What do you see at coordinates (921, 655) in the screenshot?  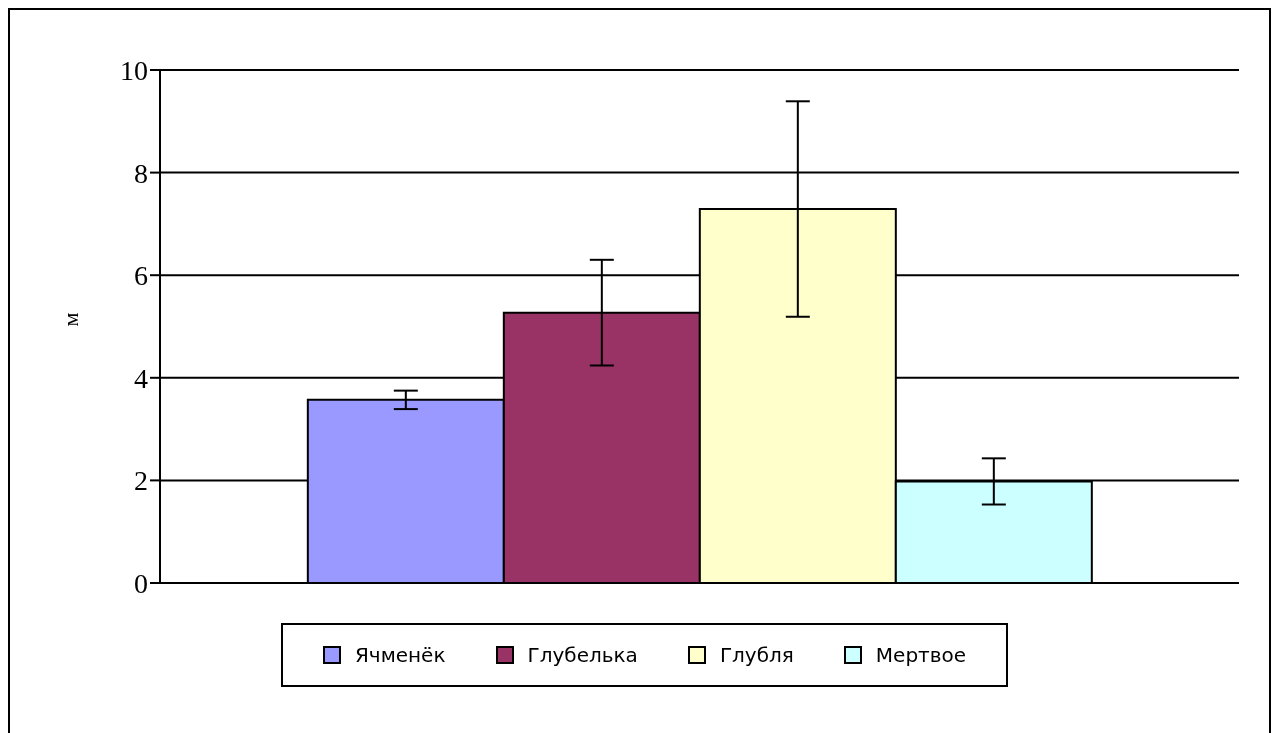 I see `legend-label: Мертвое` at bounding box center [921, 655].